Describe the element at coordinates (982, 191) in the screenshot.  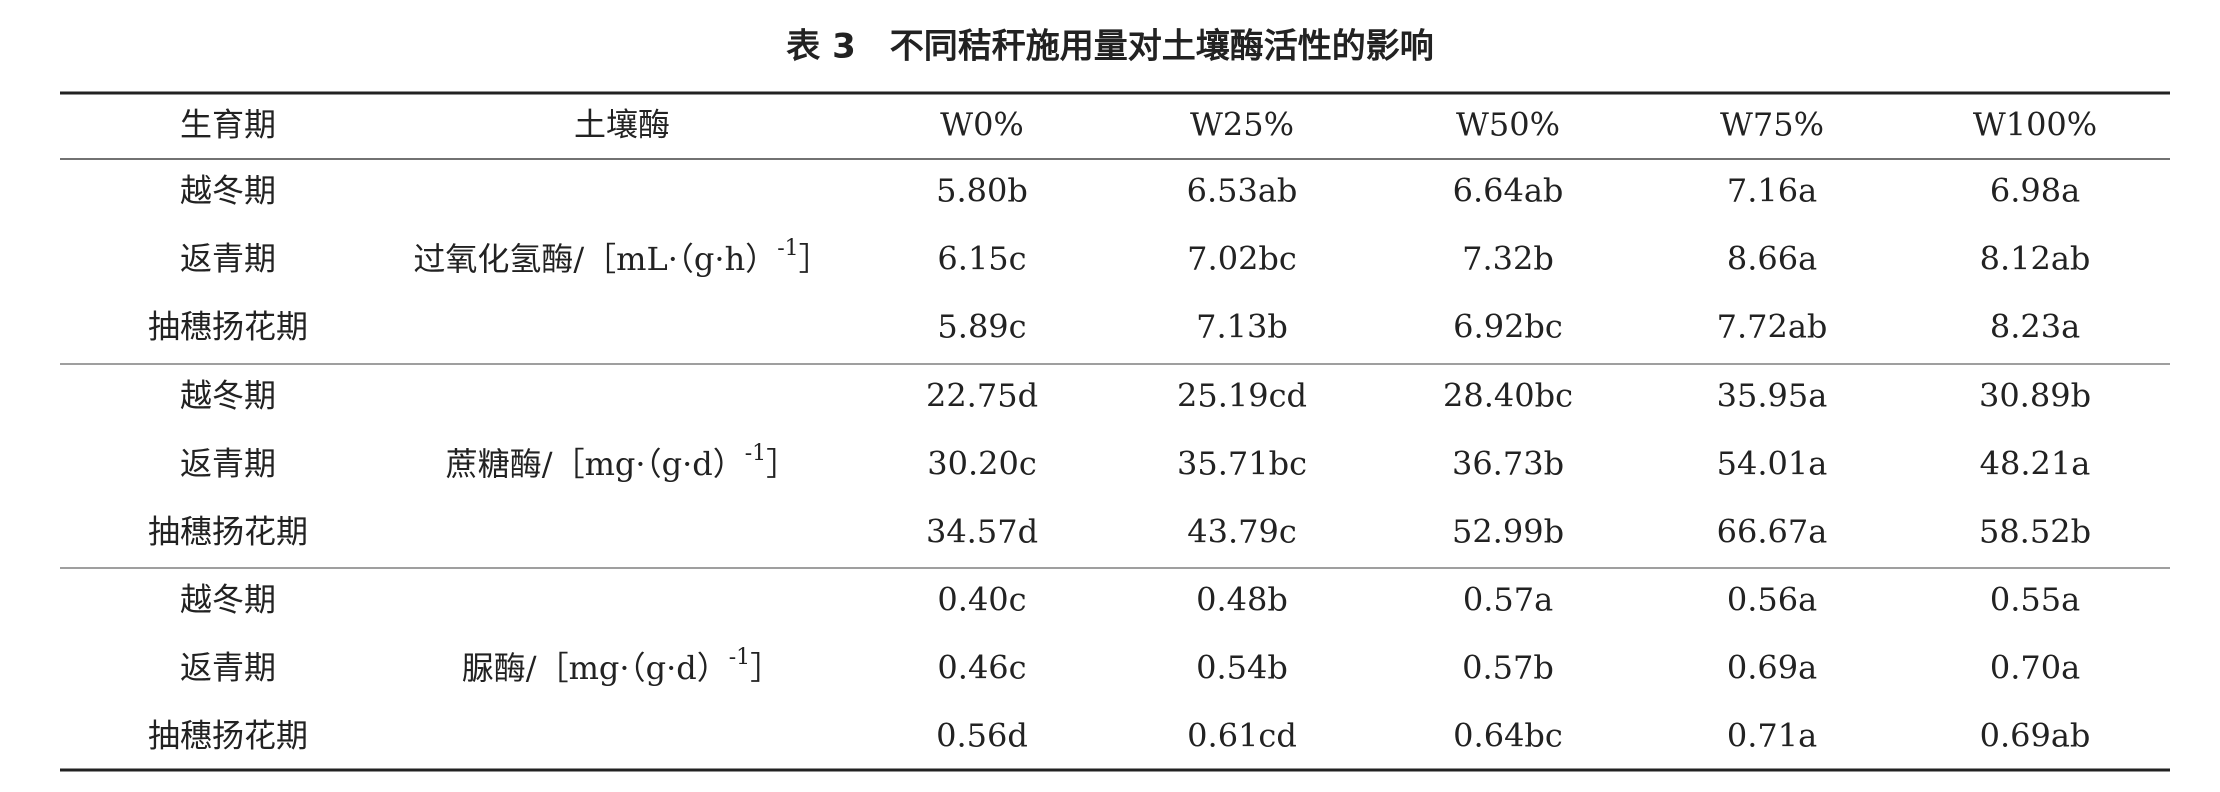
I see `value-cell: 5.80b` at that location.